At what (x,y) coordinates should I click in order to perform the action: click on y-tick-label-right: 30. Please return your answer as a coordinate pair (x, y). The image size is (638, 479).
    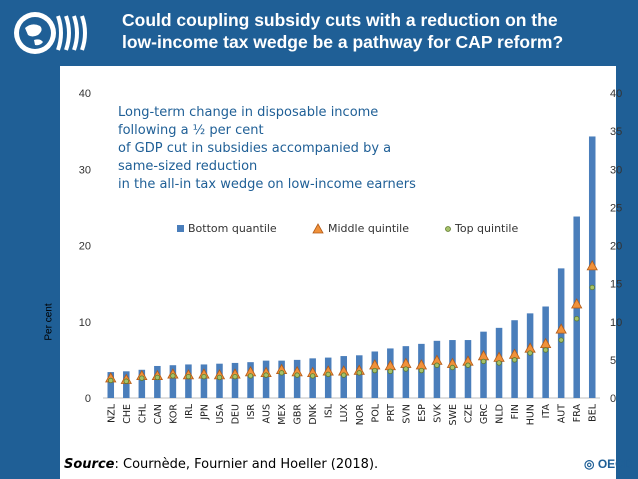
    Looking at the image, I should click on (616, 170).